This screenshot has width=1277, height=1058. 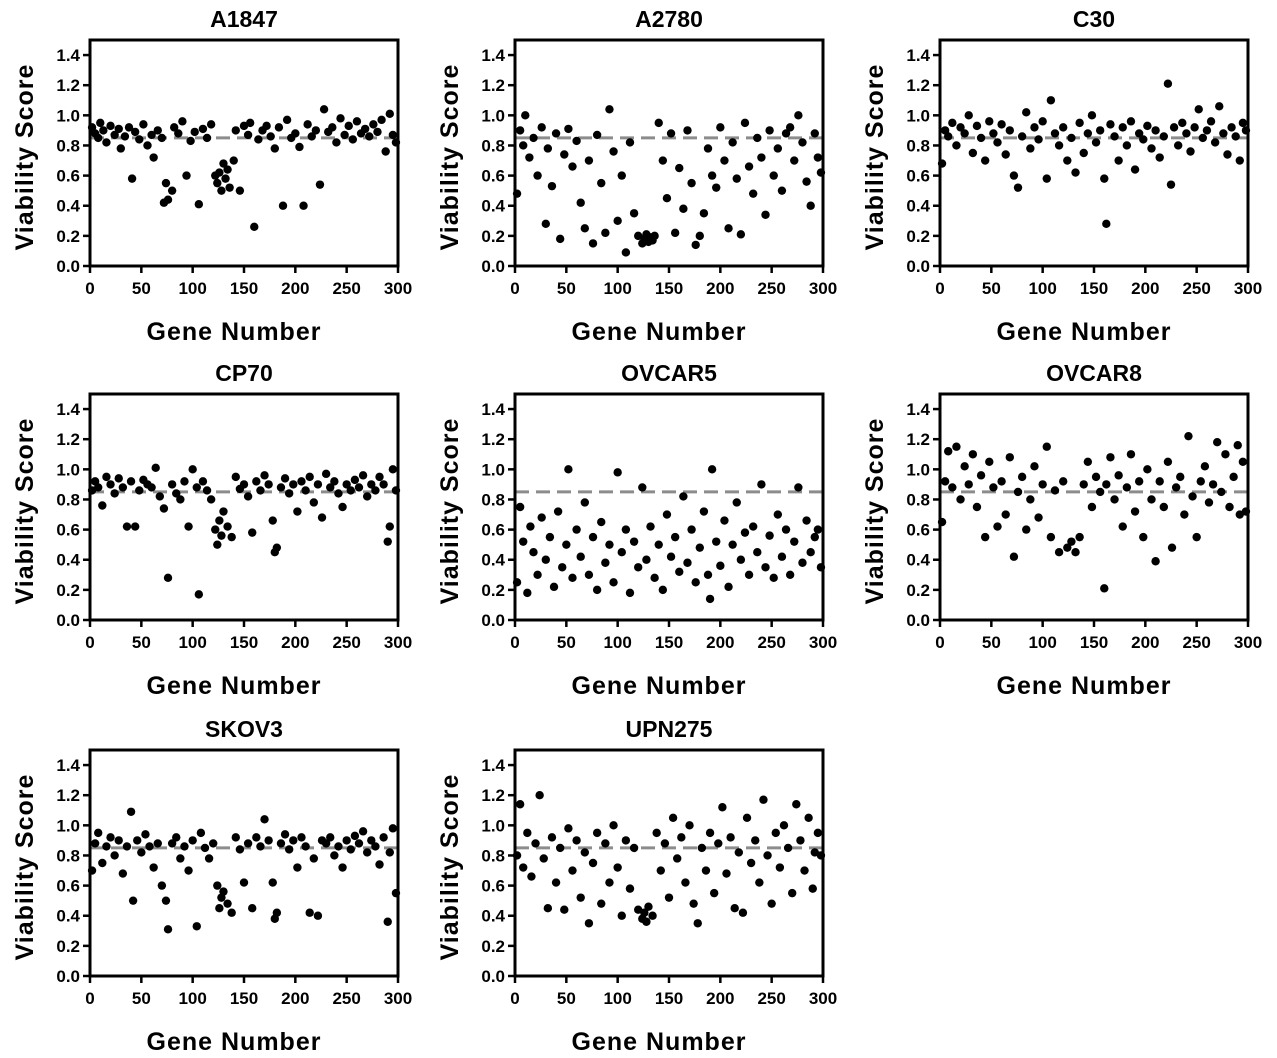 I want to click on x-tick-label: 300, so click(x=823, y=288).